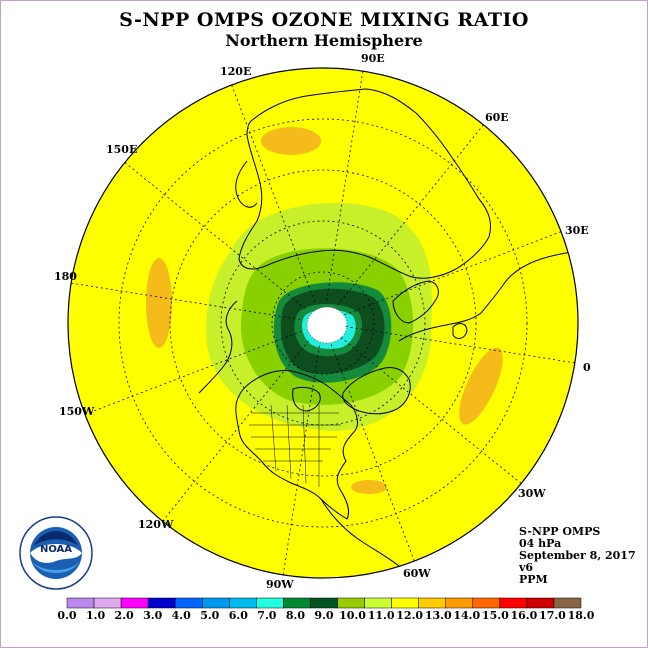 Image resolution: width=648 pixels, height=648 pixels. Describe the element at coordinates (156, 524) in the screenshot. I see `lon-label: 120W` at that location.